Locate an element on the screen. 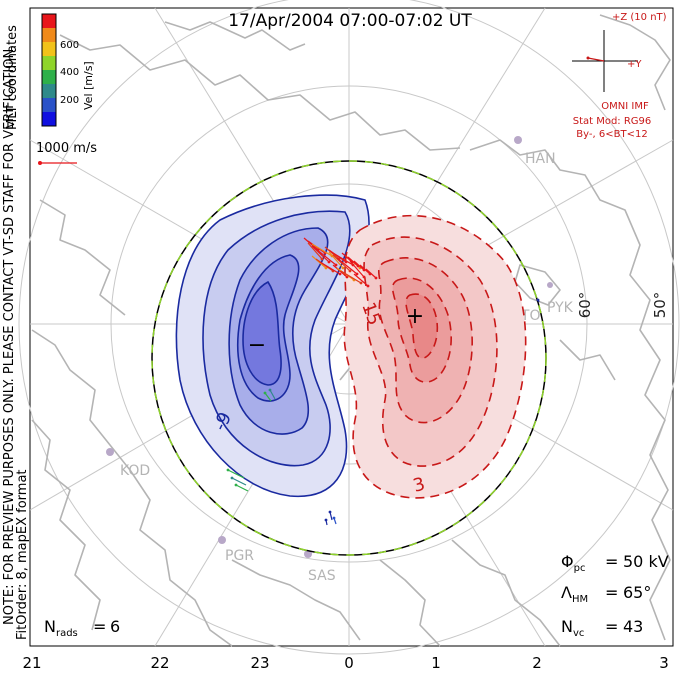 The height and width of the screenshot is (674, 680). mlt-tick-1: 1 is located at coordinates (436, 663).